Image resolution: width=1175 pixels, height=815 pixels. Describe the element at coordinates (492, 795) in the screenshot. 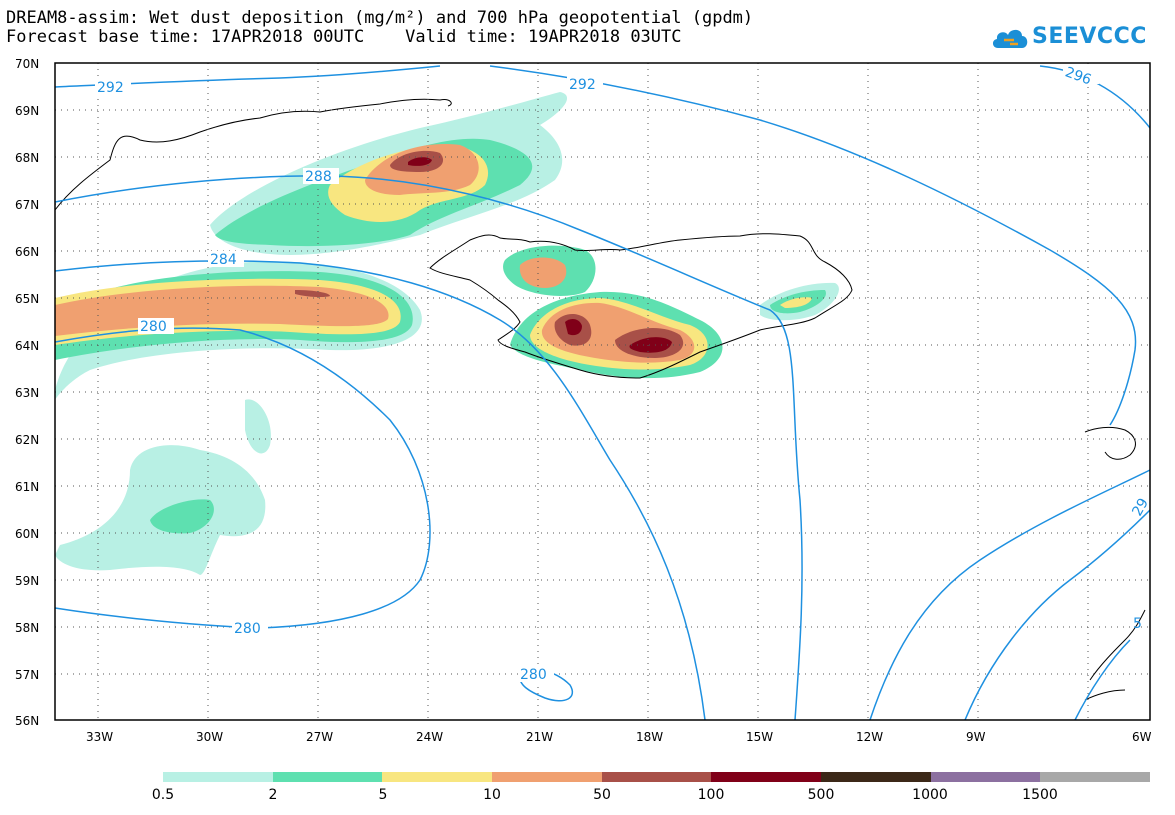

I see `legend-label: 10` at that location.